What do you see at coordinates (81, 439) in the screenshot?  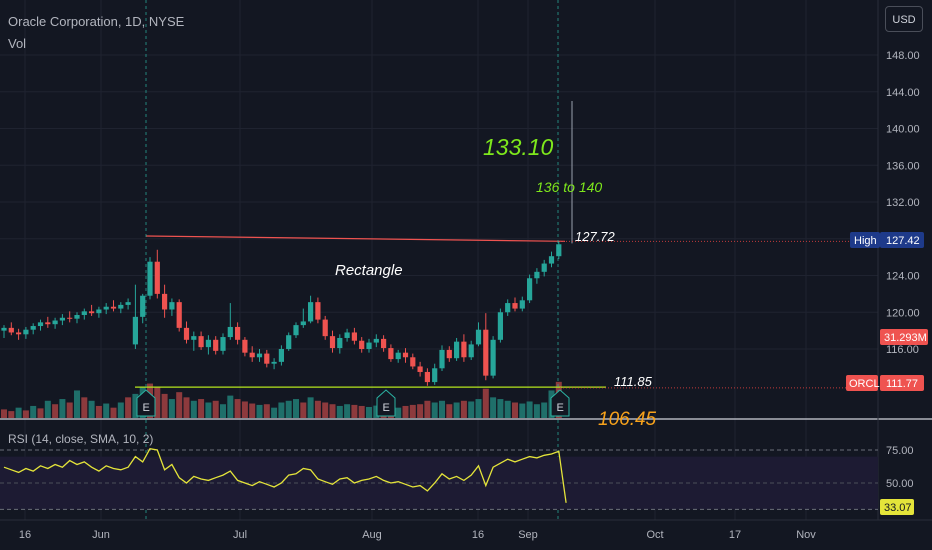 I see `rsi-label: RSI (14, close, SMA, 10, 2)` at bounding box center [81, 439].